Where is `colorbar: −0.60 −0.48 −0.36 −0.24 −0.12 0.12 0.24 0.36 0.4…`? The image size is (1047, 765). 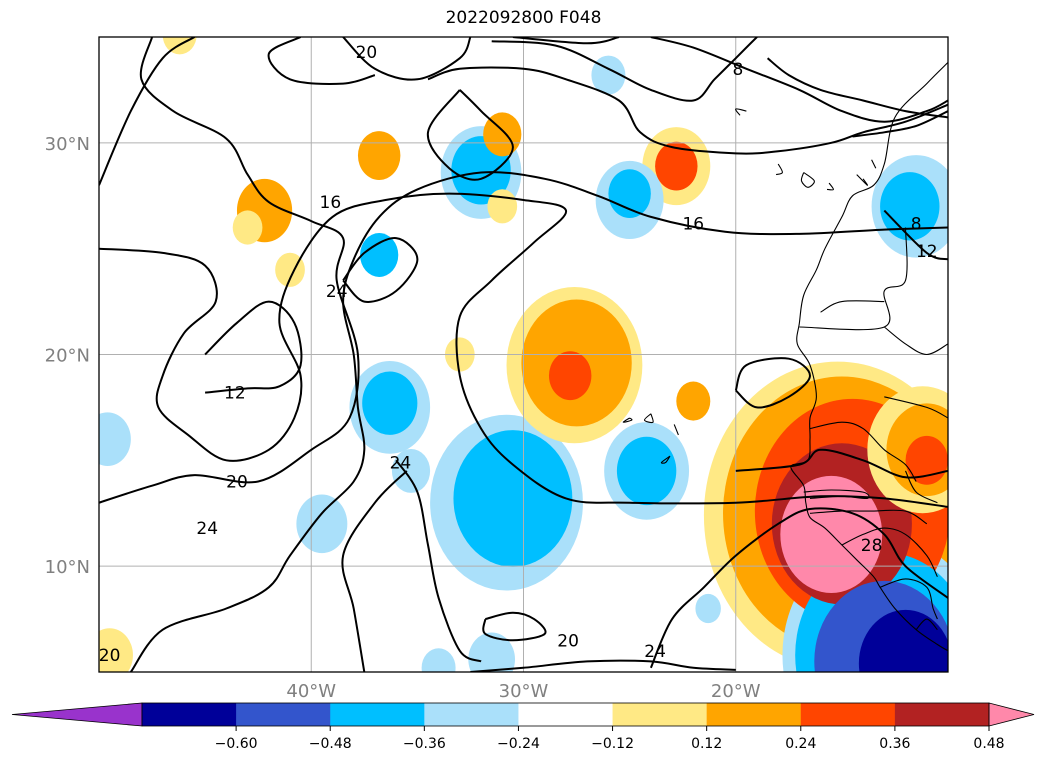
colorbar: −0.60 −0.48 −0.36 −0.24 −0.12 0.12 0.24 0.36 0.4… is located at coordinates (523, 727).